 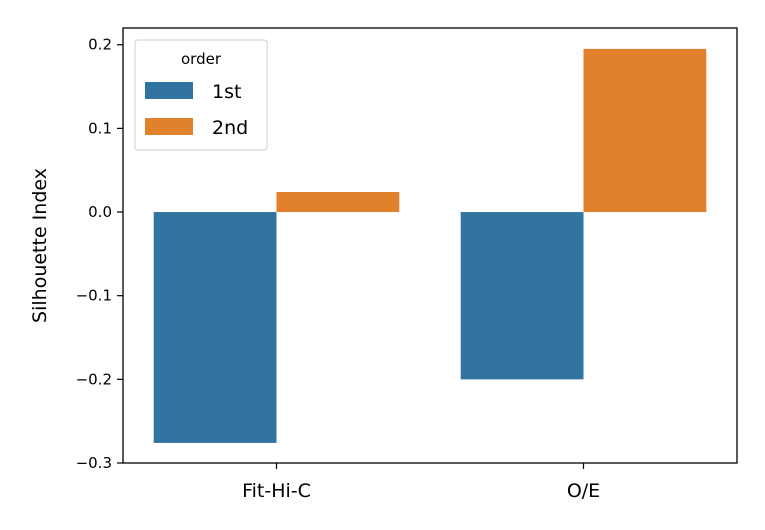 I want to click on y-tick-label: 0.1, so click(x=100, y=128).